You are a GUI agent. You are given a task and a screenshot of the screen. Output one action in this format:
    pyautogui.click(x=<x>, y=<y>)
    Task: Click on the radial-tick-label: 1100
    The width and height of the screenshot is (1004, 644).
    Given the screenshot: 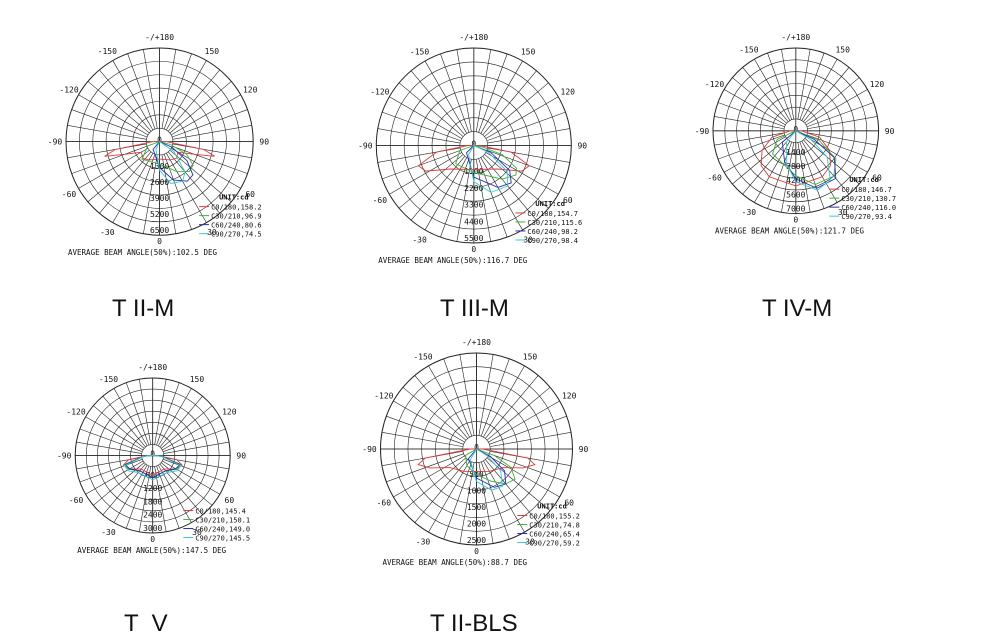 What is the action you would take?
    pyautogui.click(x=473, y=171)
    